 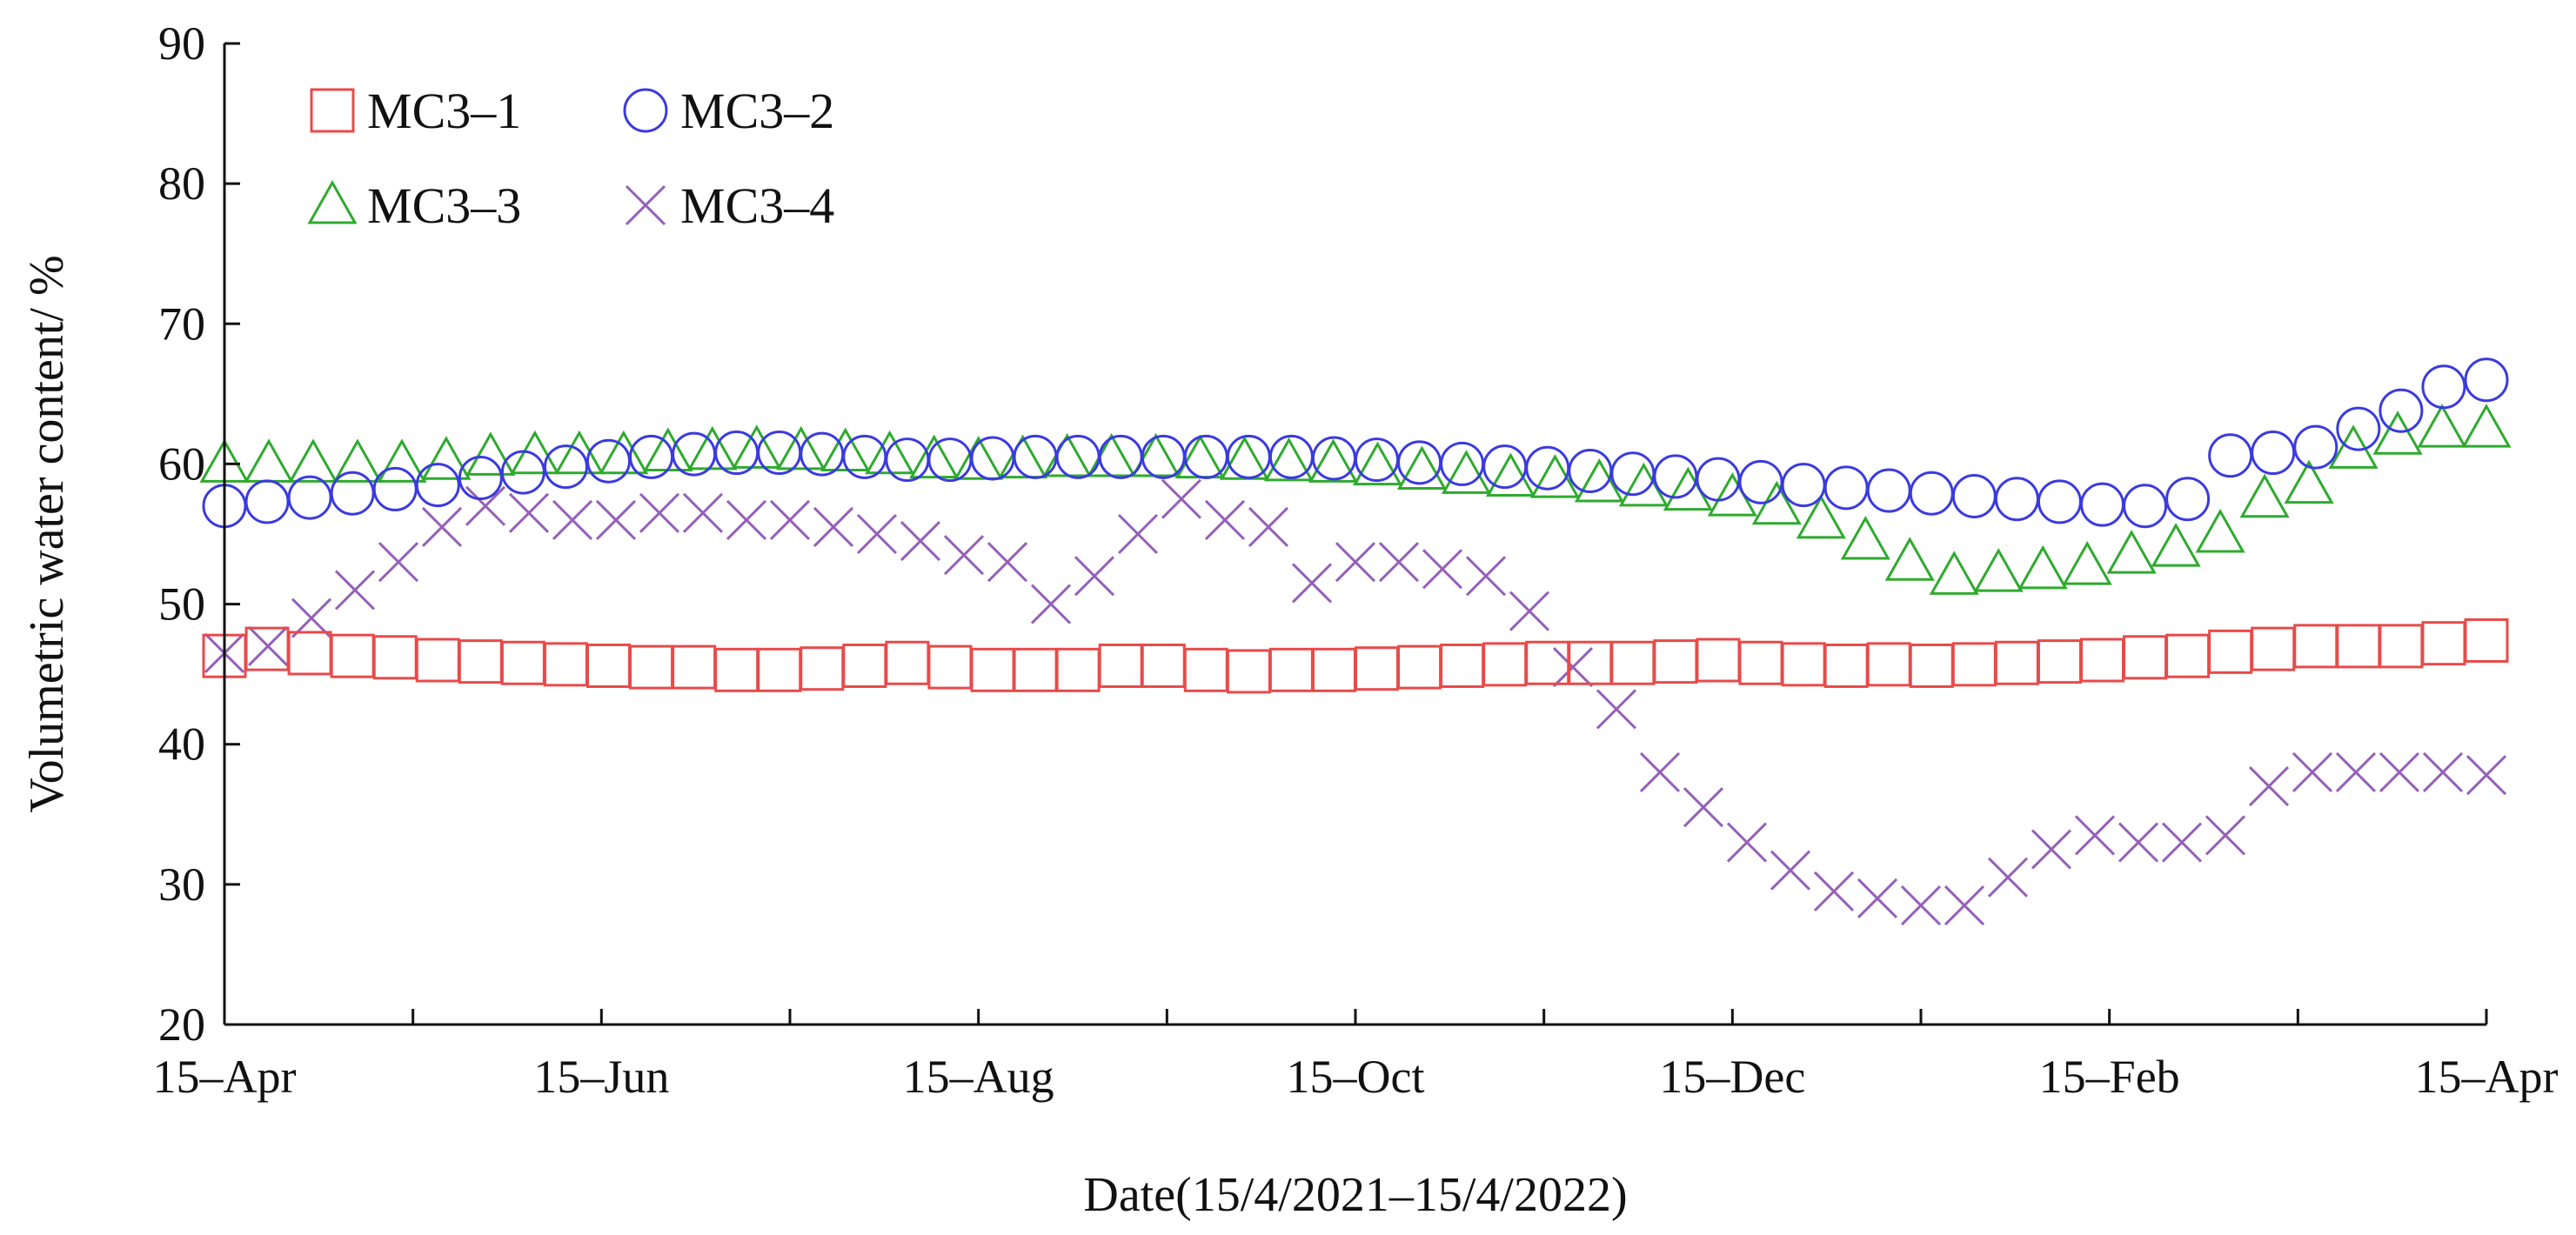 I want to click on y-tick-label: 40, so click(x=181, y=744).